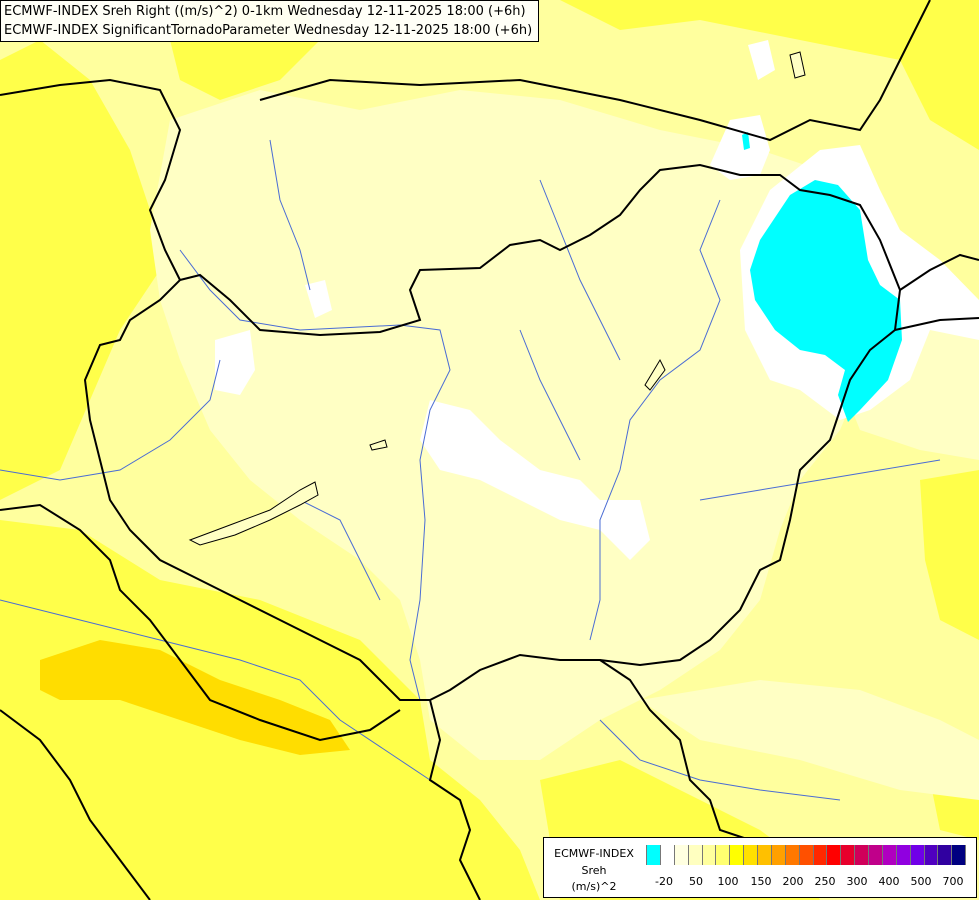 This screenshot has width=979, height=900. What do you see at coordinates (728, 881) in the screenshot?
I see `legend-tick-label: 100` at bounding box center [728, 881].